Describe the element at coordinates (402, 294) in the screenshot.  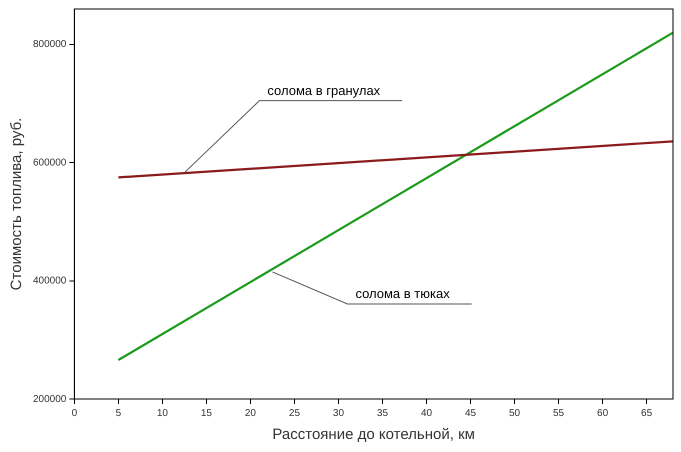
I see `annotation: солома в тюках` at that location.